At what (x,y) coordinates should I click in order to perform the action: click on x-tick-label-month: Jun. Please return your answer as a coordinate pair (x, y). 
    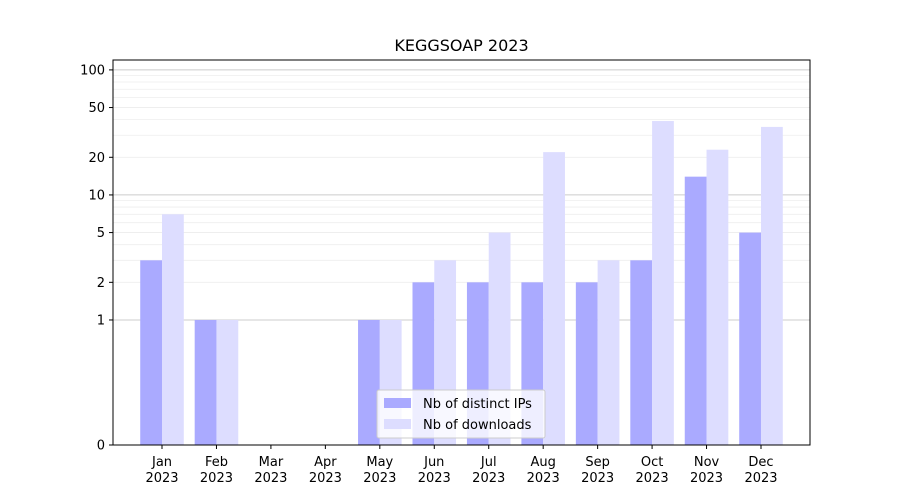
    Looking at the image, I should click on (433, 462).